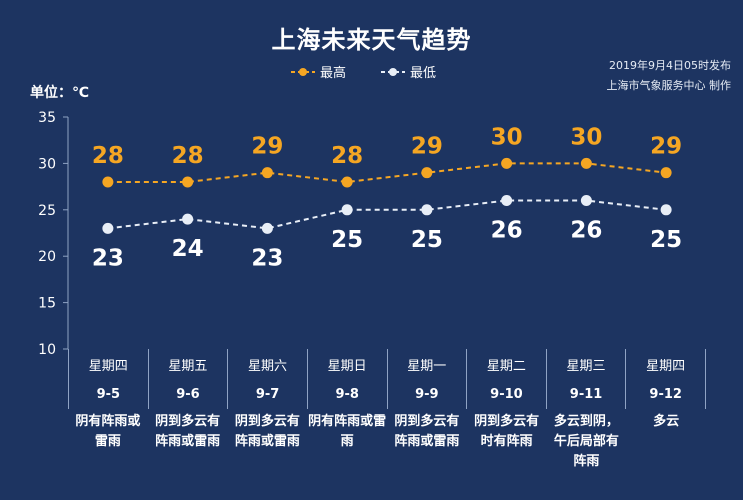  I want to click on weekday-label: 星期二, so click(506, 364).